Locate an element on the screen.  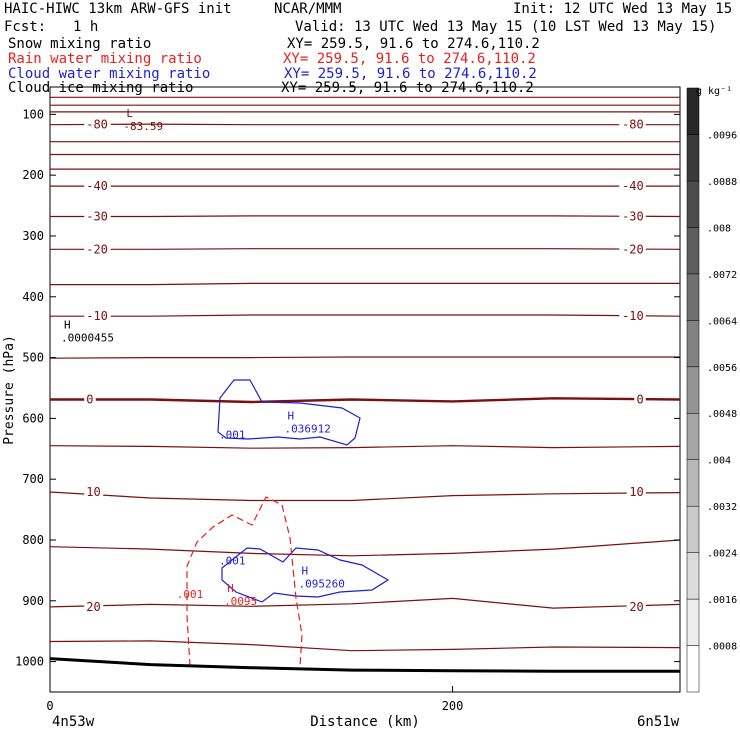
field-label-snow: Snow mixing ratio is located at coordinates (80, 44).